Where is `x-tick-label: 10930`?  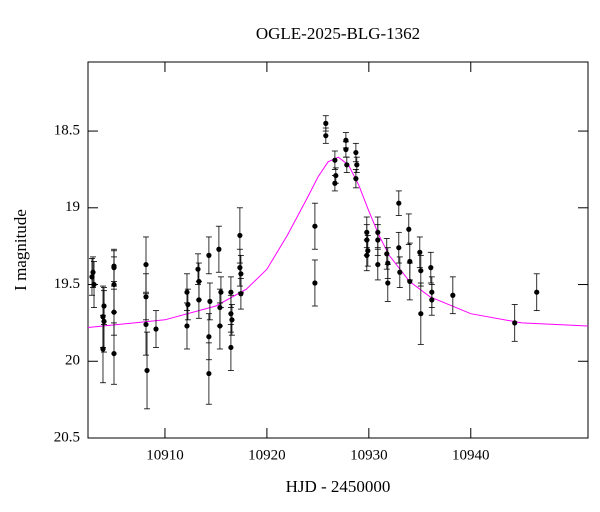
x-tick-label: 10930 is located at coordinates (369, 455).